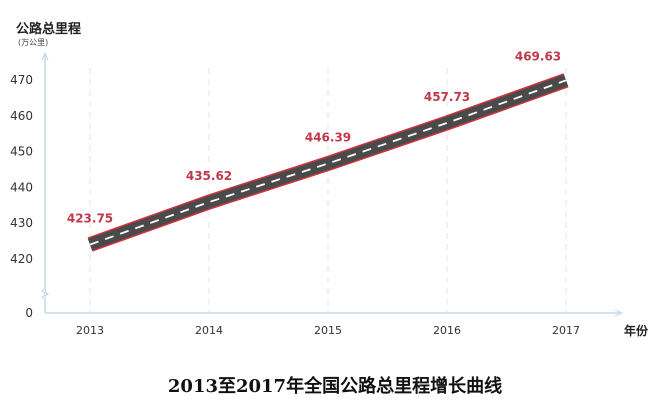 This screenshot has height=411, width=670. What do you see at coordinates (90, 330) in the screenshot?
I see `x-tick-label: 2013` at bounding box center [90, 330].